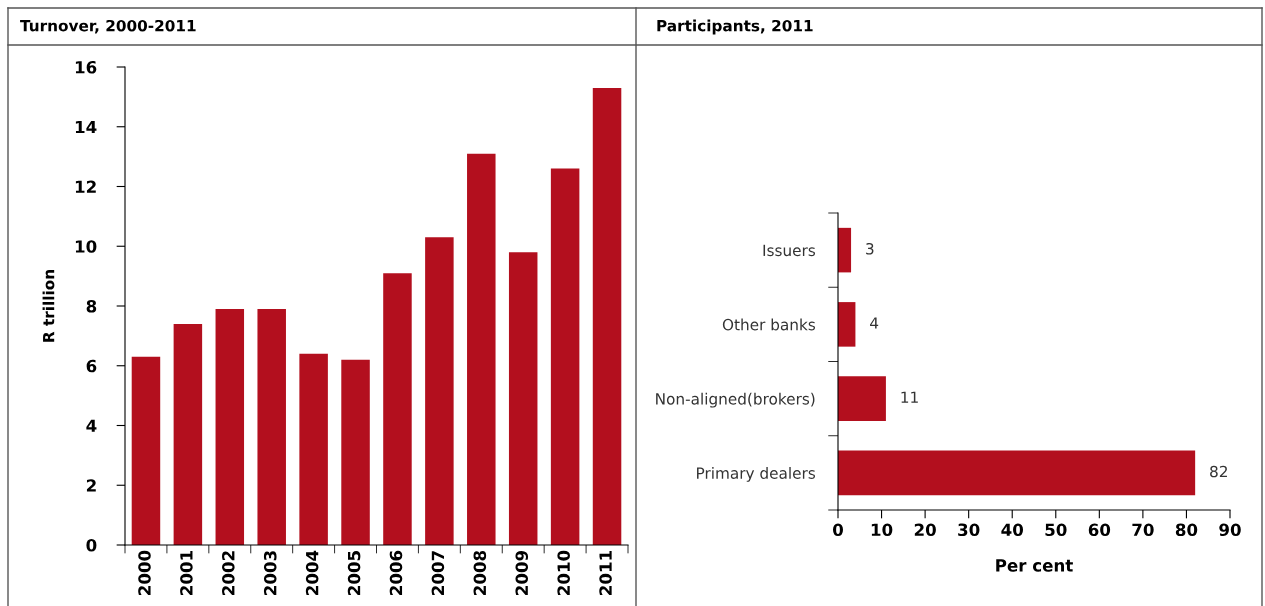  I want to click on x-tick-label: 0, so click(838, 530).